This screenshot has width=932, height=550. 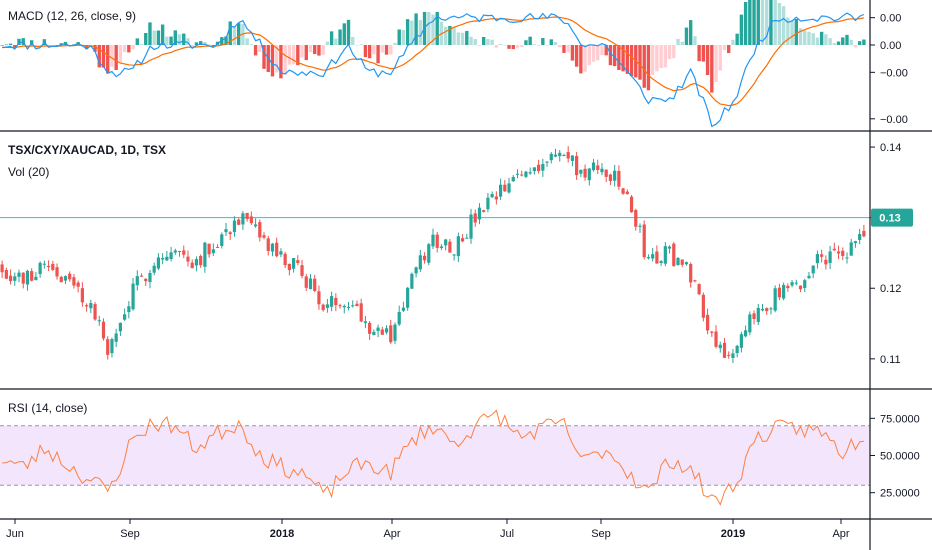 I want to click on time-axis: Jun Sep 2018 Apr Jul Sep 2019 Apr, so click(x=428, y=529).